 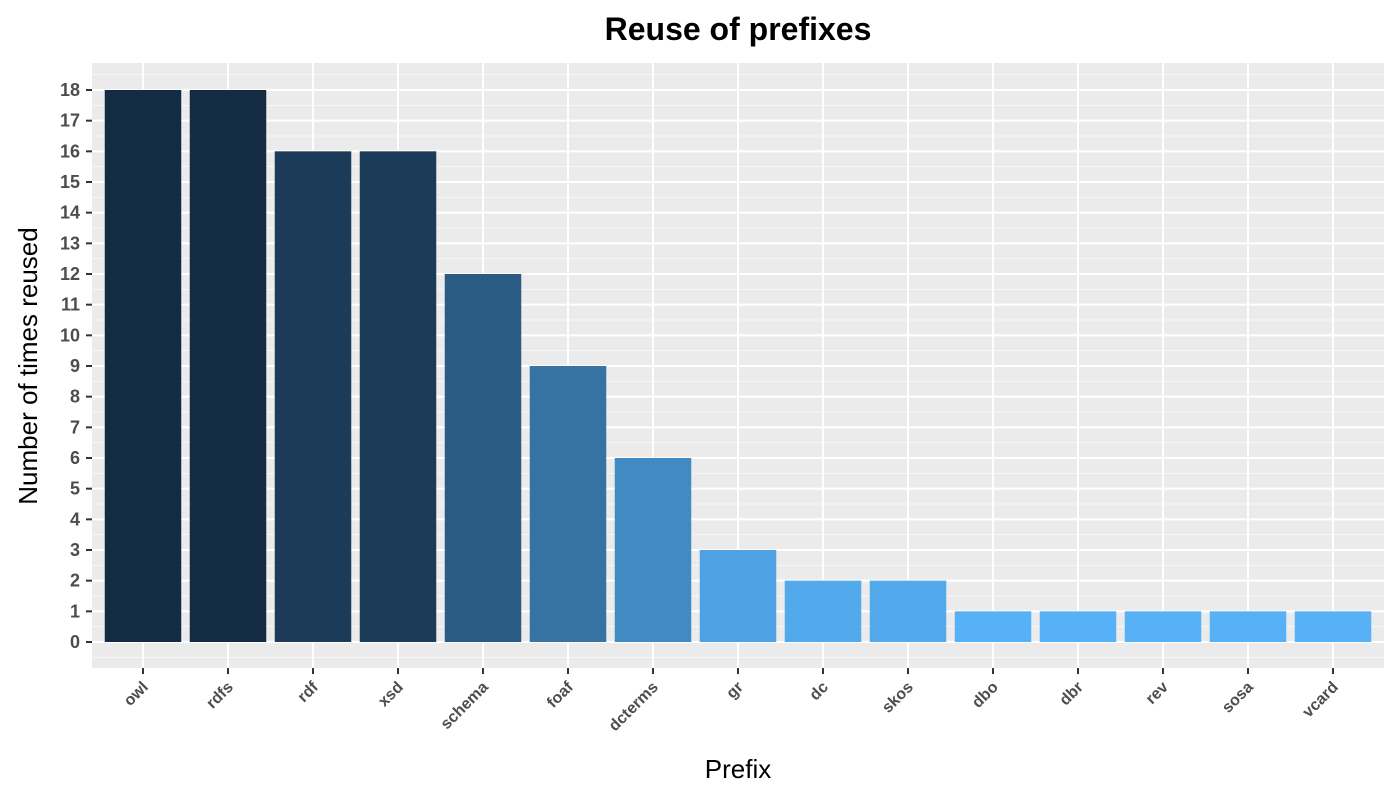 What do you see at coordinates (738, 29) in the screenshot?
I see `chart-title: Reuse of prefixes` at bounding box center [738, 29].